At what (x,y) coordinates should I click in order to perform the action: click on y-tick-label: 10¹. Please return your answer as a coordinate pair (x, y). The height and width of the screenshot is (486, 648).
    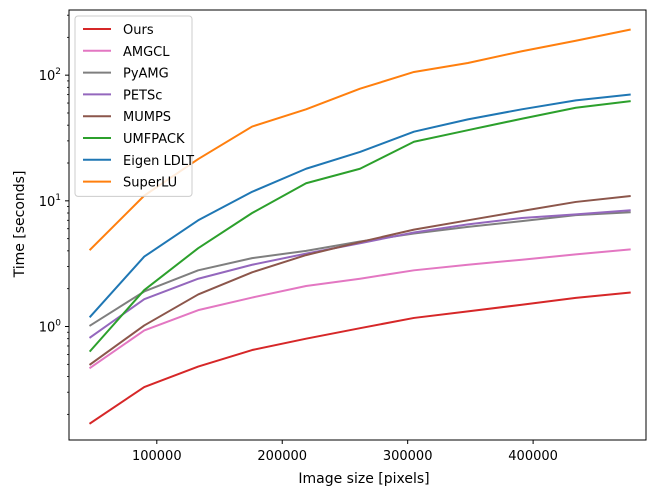
    Looking at the image, I should click on (50, 201).